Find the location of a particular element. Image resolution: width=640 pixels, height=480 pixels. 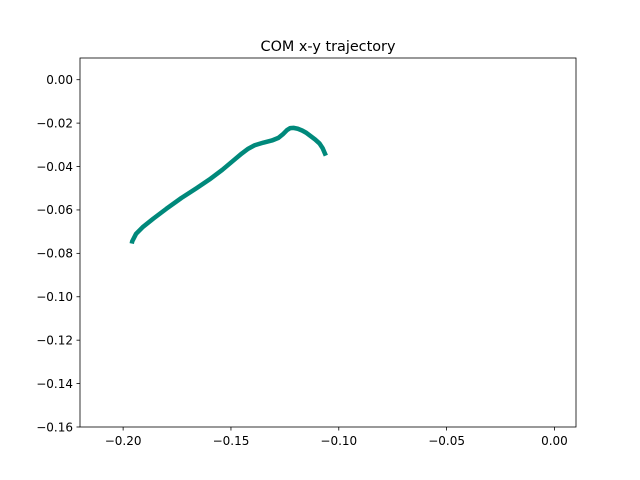

series-layer is located at coordinates (228, 185).